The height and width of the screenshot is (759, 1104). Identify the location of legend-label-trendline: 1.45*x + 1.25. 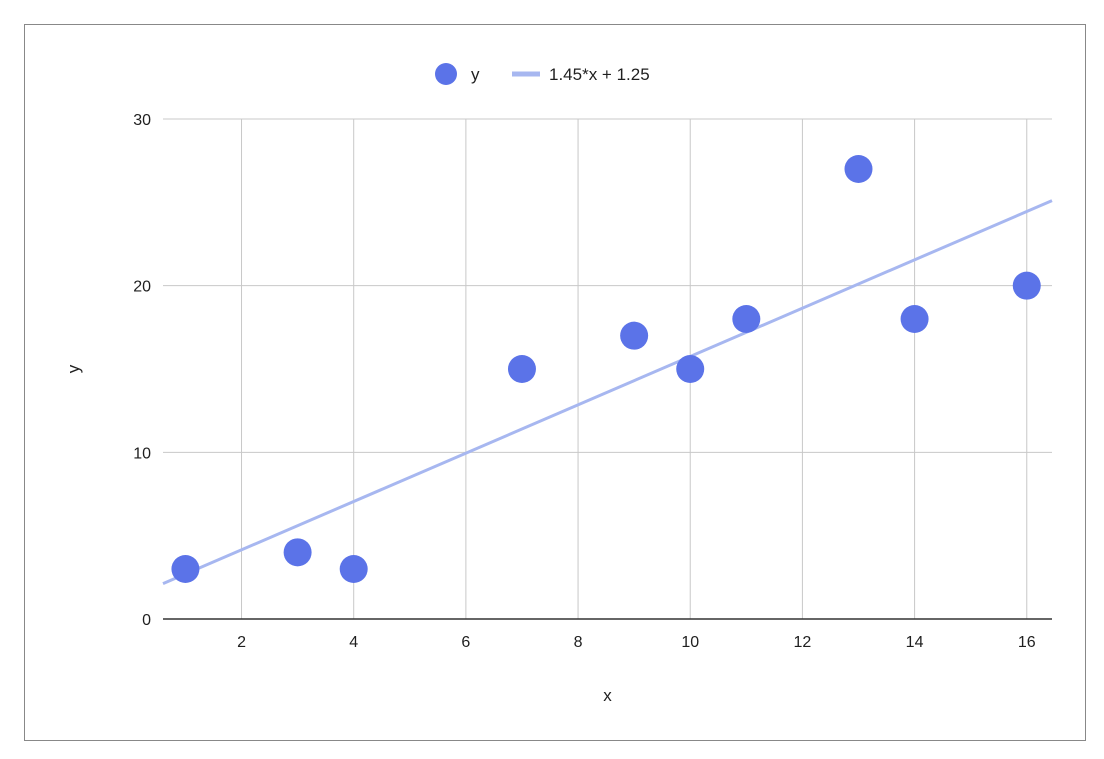
(599, 74).